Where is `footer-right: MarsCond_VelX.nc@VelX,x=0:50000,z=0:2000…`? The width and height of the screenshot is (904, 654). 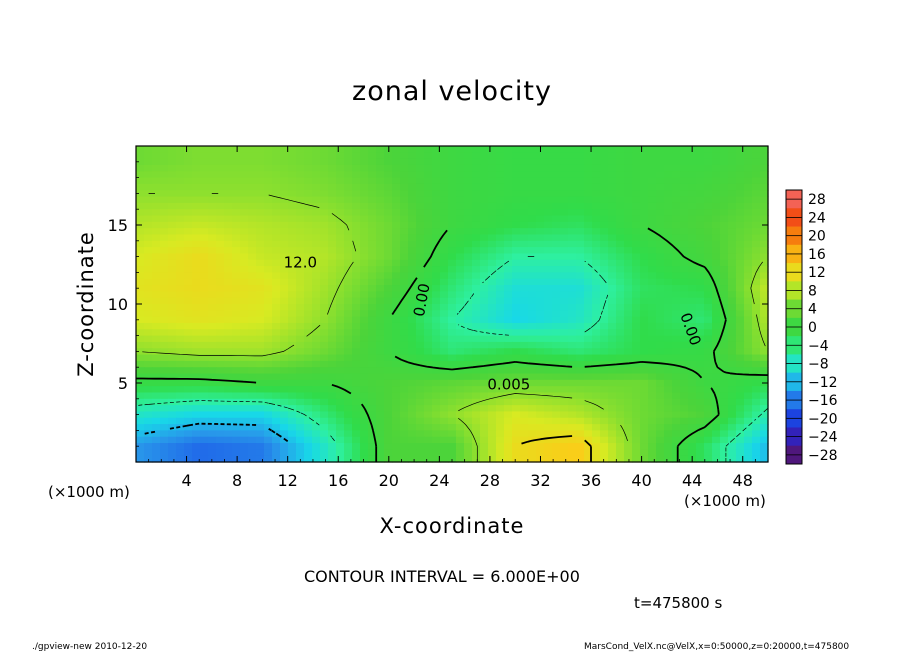 footer-right: MarsCond_VelX.nc@VelX,x=0:50000,z=0:2000… is located at coordinates (717, 647).